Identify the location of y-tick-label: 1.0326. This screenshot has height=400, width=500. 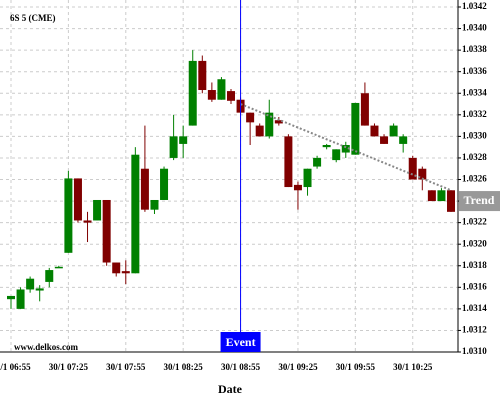
(474, 179).